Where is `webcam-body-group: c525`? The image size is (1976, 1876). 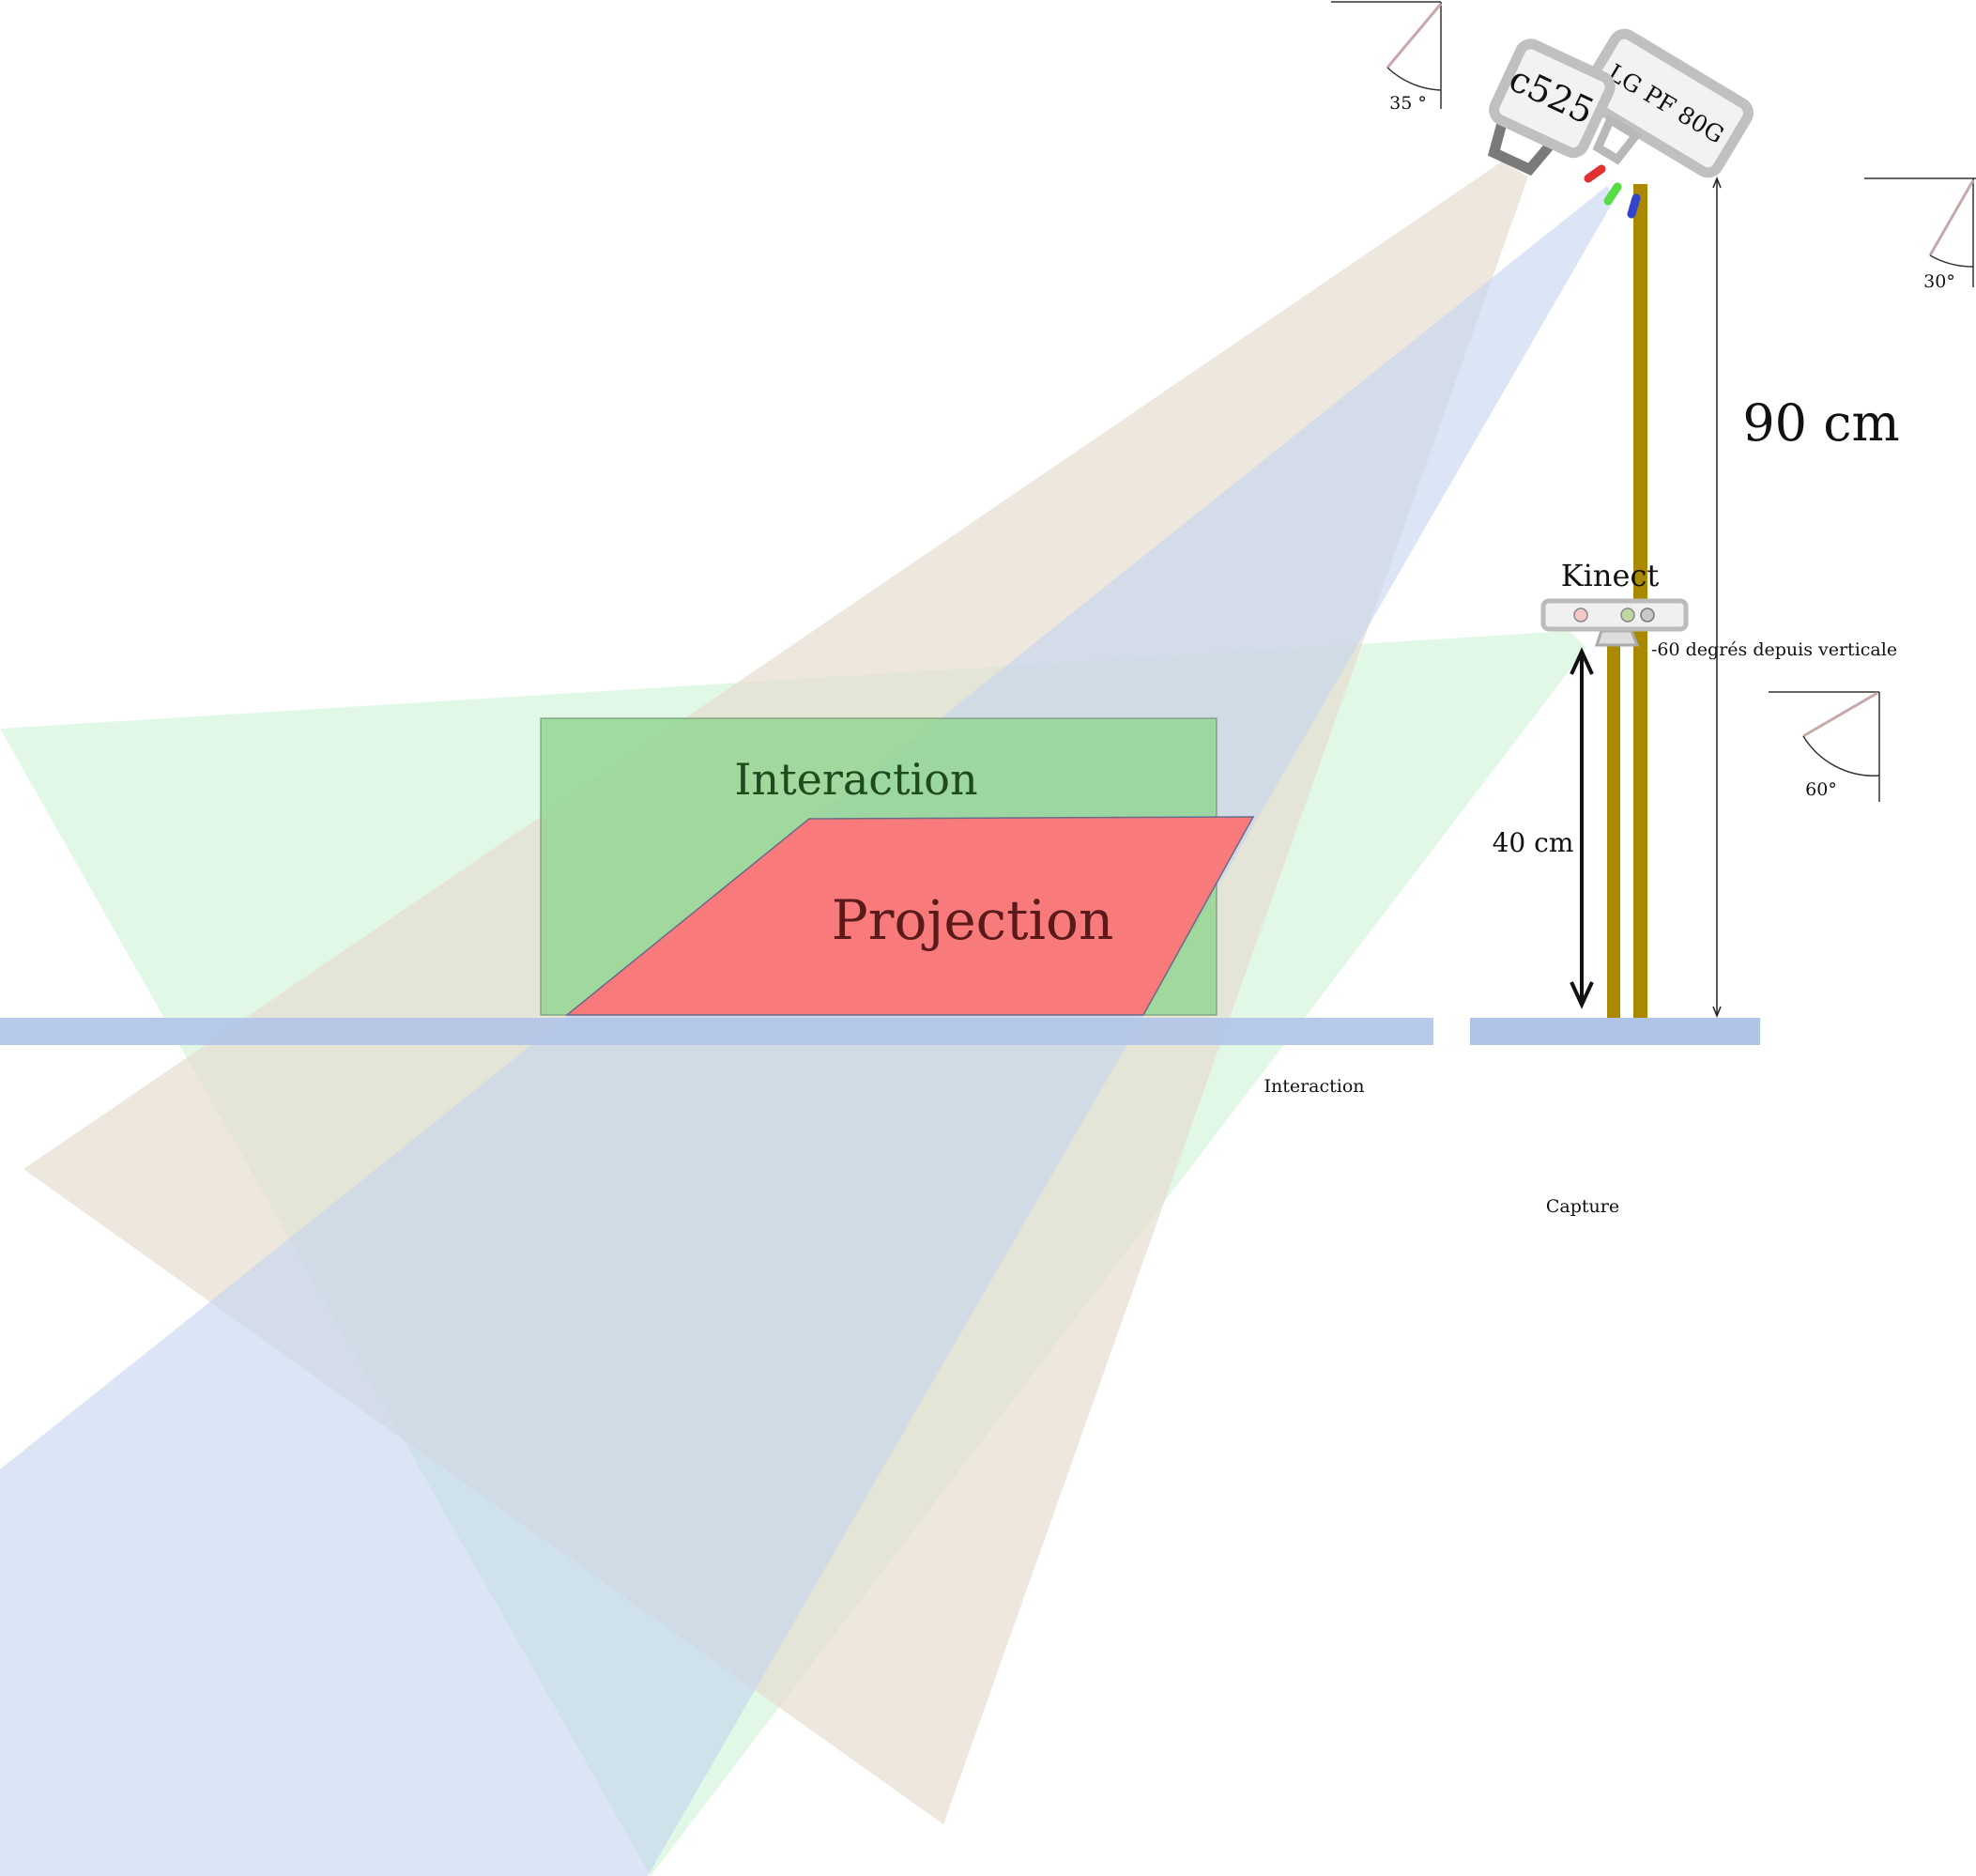 webcam-body-group: c525 is located at coordinates (1552, 98).